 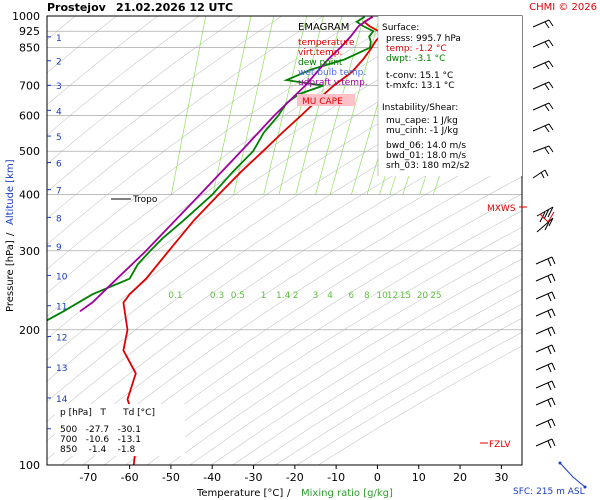 I want to click on altitude-tick-label: 7, so click(x=59, y=192).